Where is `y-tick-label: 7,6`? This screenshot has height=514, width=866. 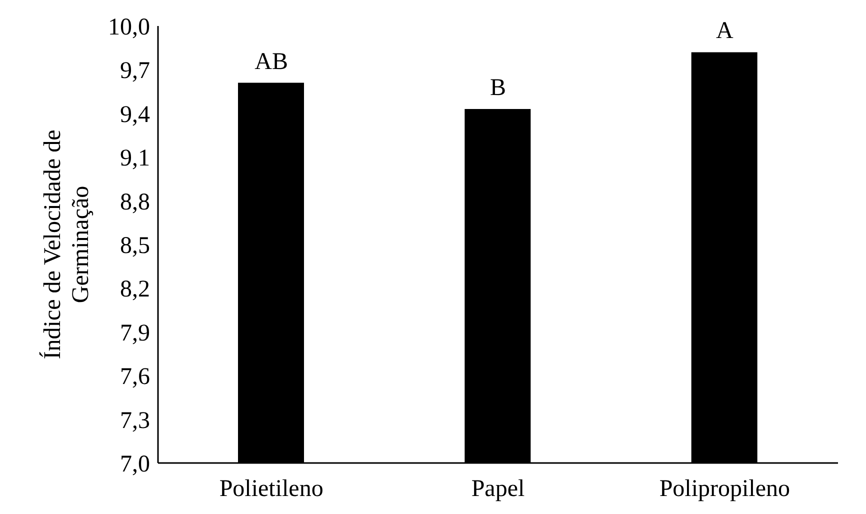
y-tick-label: 7,6 is located at coordinates (135, 377).